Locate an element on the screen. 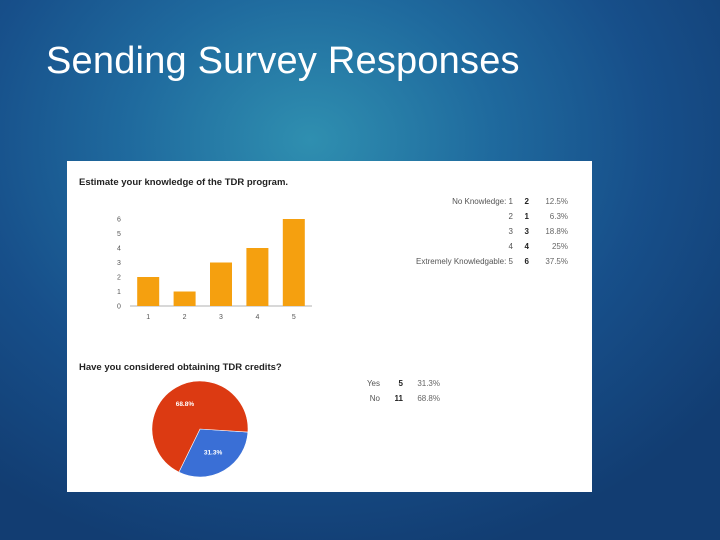  bar-series is located at coordinates (221, 262).